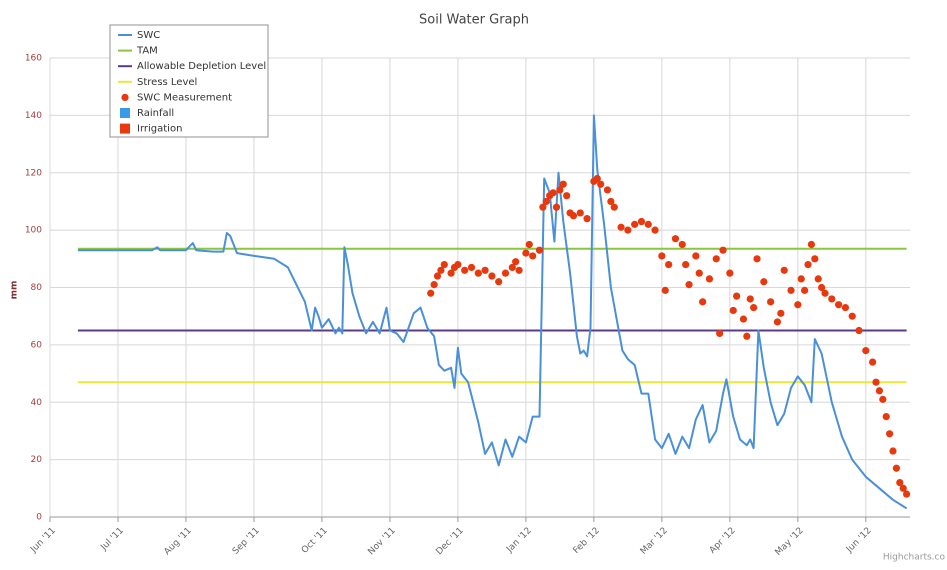  I want to click on legend-label: Irrigation, so click(159, 129).